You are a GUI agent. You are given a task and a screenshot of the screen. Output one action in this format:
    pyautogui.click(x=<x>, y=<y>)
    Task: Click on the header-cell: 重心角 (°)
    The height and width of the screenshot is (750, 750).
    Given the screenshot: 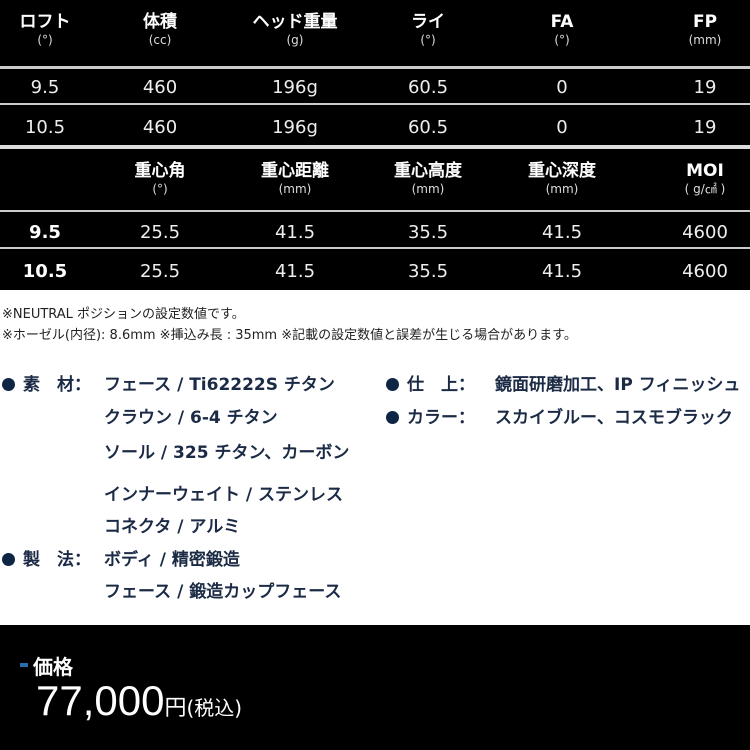 What is the action you would take?
    pyautogui.click(x=160, y=178)
    